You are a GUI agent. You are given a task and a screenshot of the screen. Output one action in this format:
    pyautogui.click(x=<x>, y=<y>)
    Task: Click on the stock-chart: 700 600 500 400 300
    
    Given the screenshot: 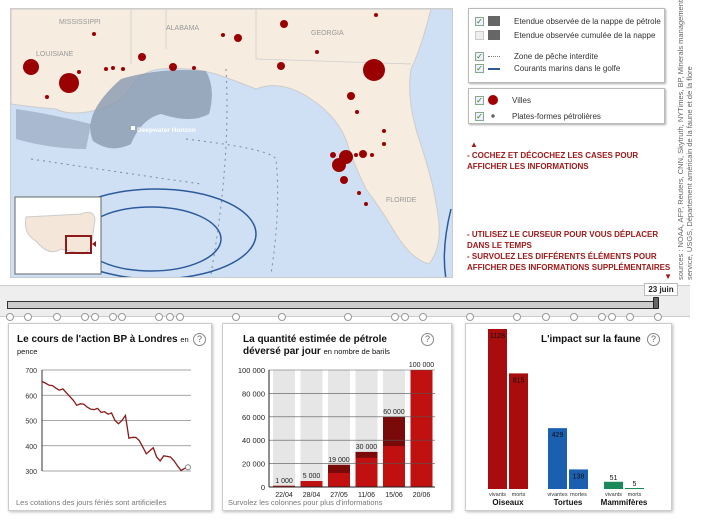 What is the action you would take?
    pyautogui.click(x=108, y=422)
    